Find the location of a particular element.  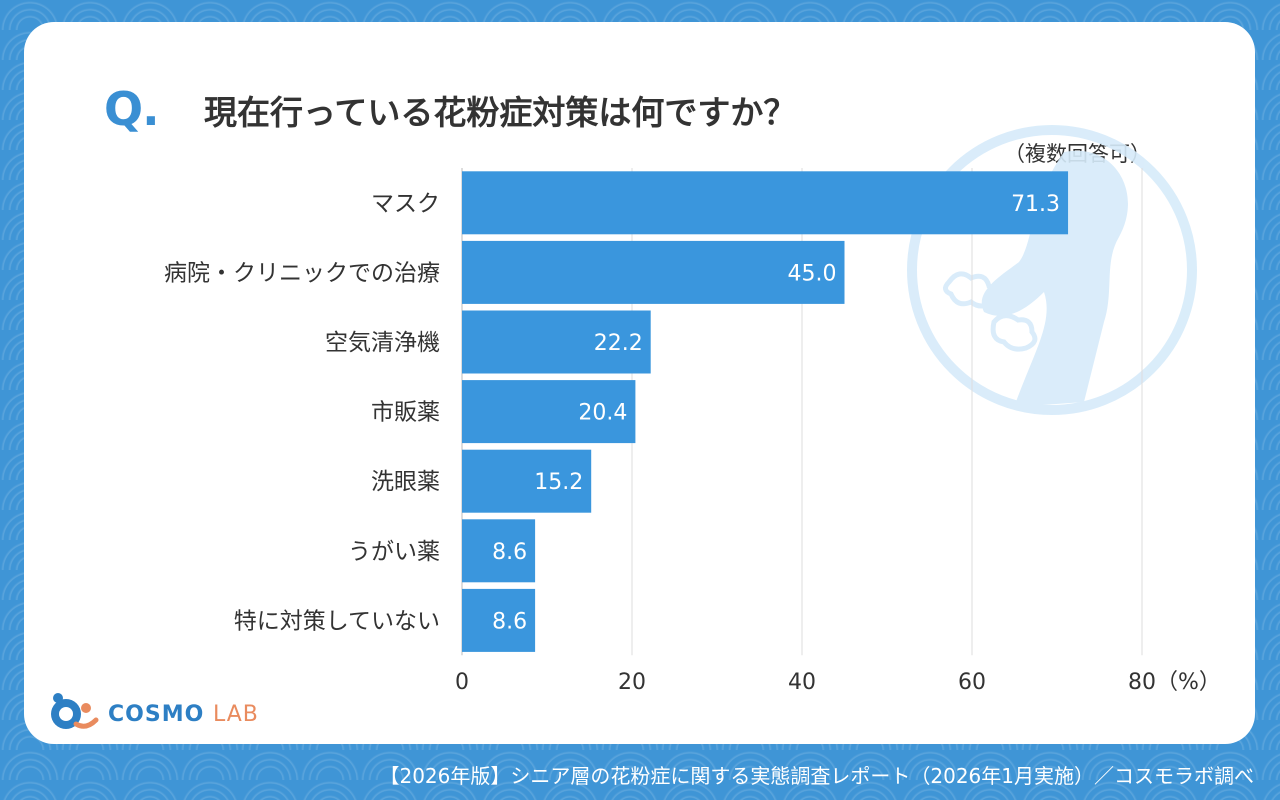

category-label: 市販薬 is located at coordinates (405, 413).